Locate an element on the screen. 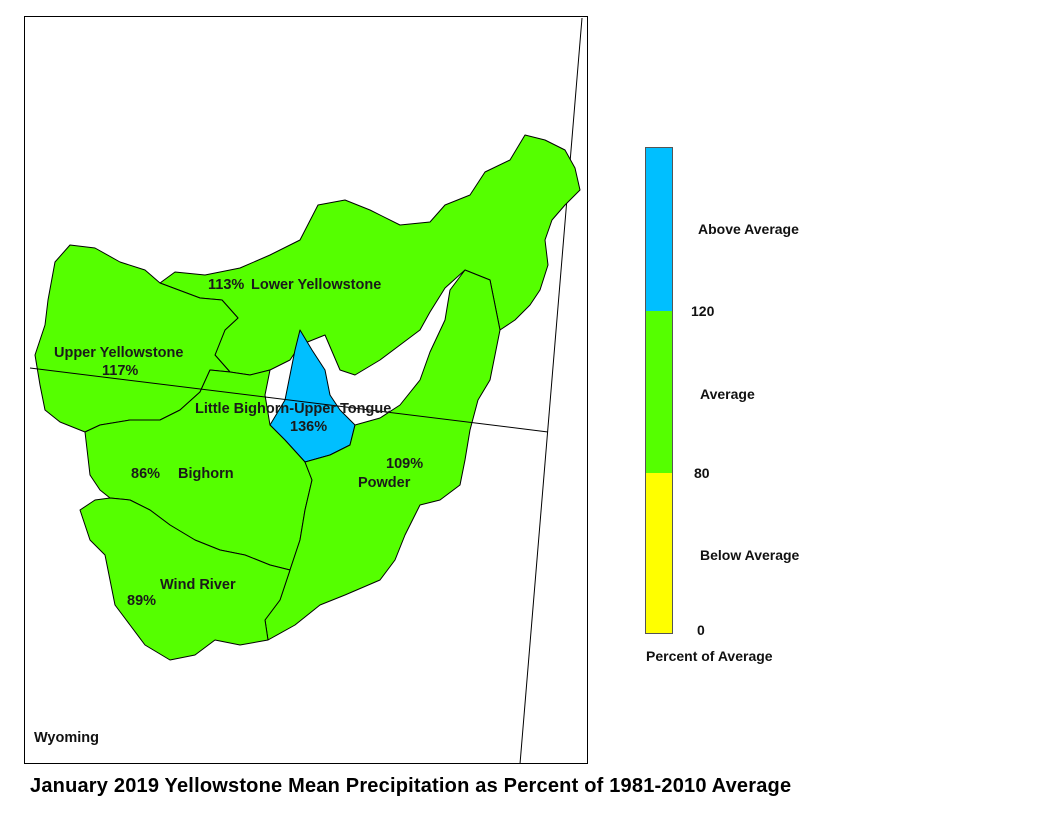 This screenshot has height=816, width=1056. legend-break-80: 80 is located at coordinates (702, 473).